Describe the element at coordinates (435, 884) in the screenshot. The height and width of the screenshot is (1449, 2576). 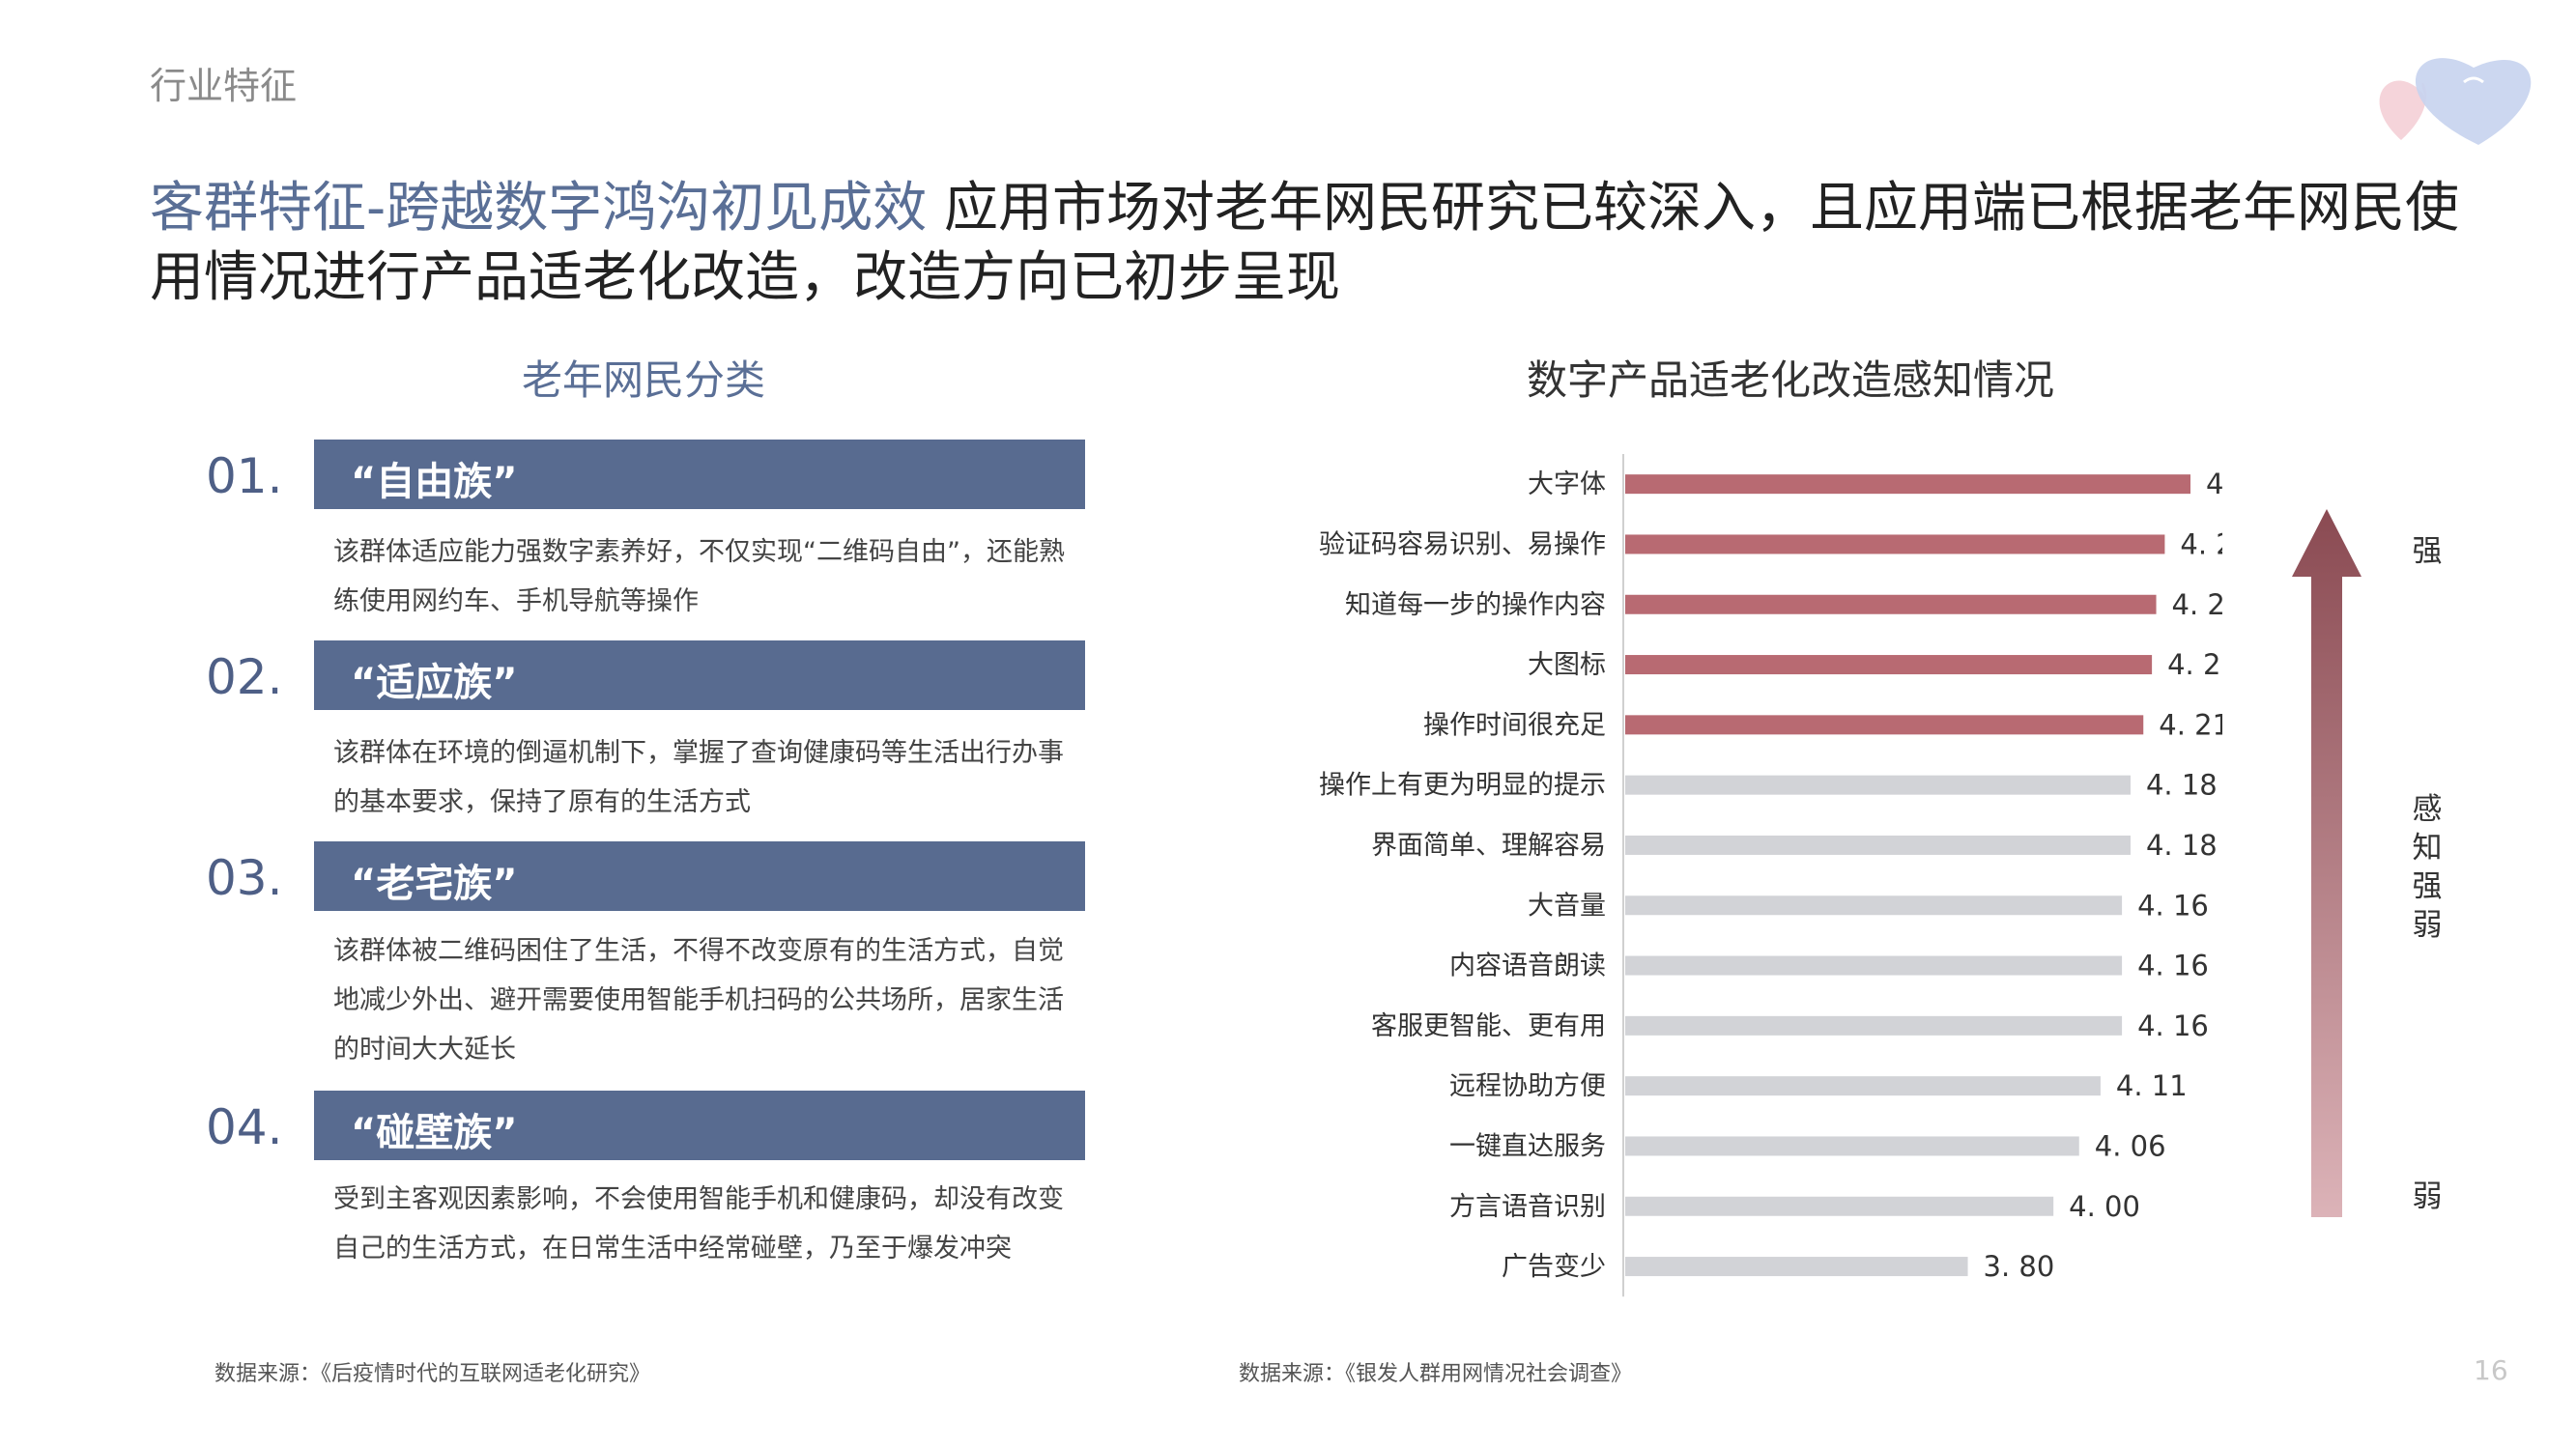
I see `category-name: “老宅族”` at that location.